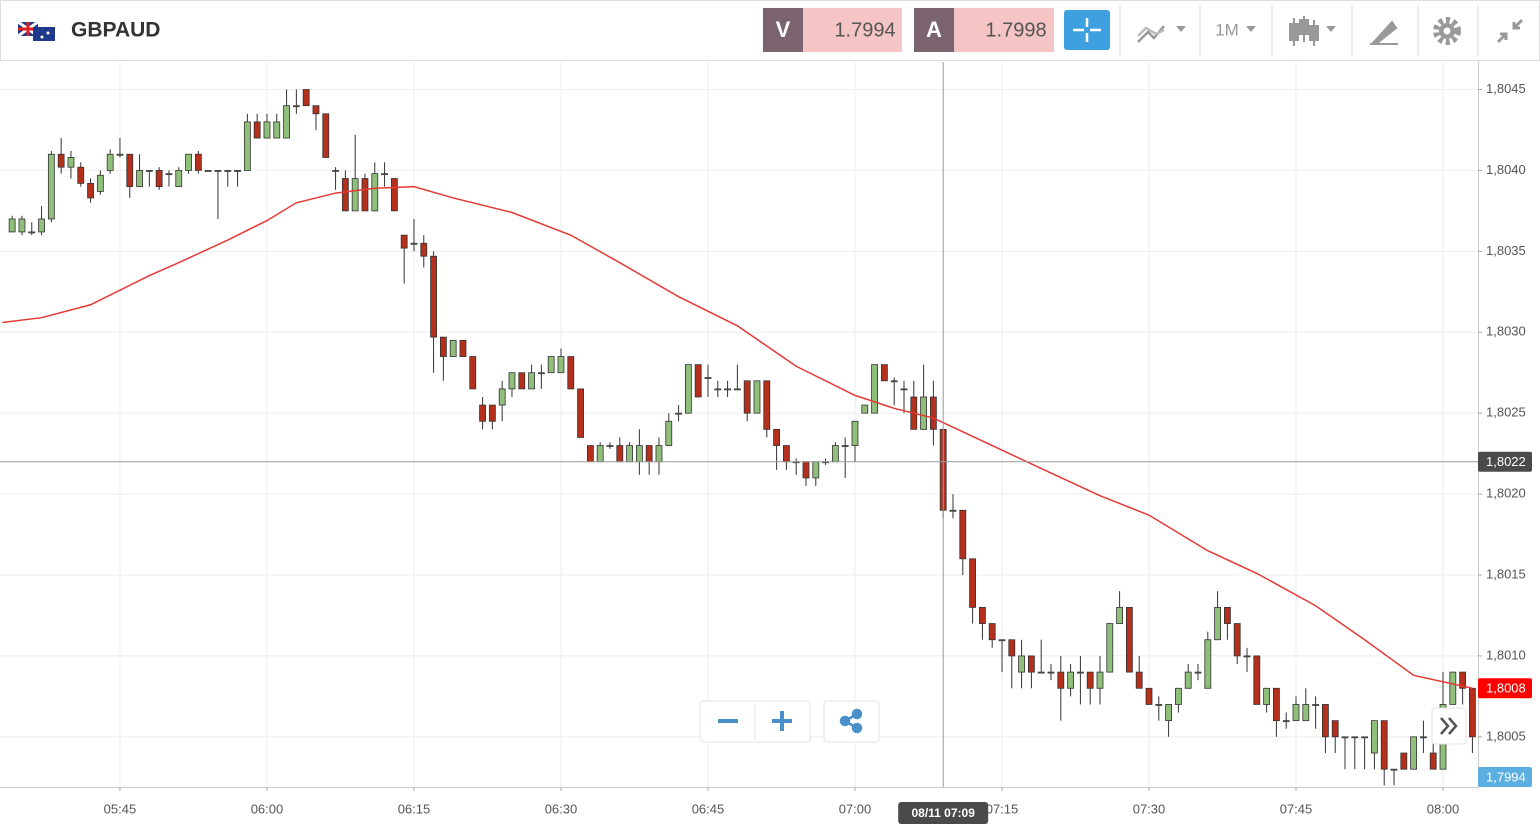  What do you see at coordinates (1015, 30) in the screenshot?
I see `ask-price: 1.7998` at bounding box center [1015, 30].